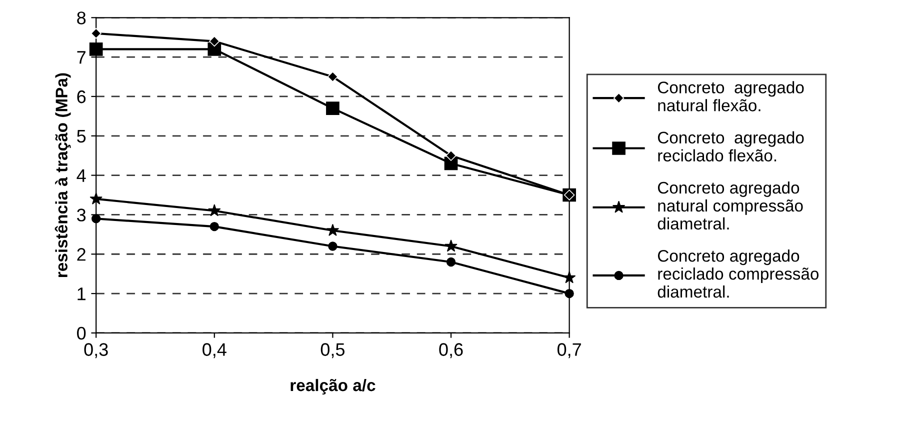 The width and height of the screenshot is (898, 441). I want to click on x-tick-label: 0,5, so click(332, 350).